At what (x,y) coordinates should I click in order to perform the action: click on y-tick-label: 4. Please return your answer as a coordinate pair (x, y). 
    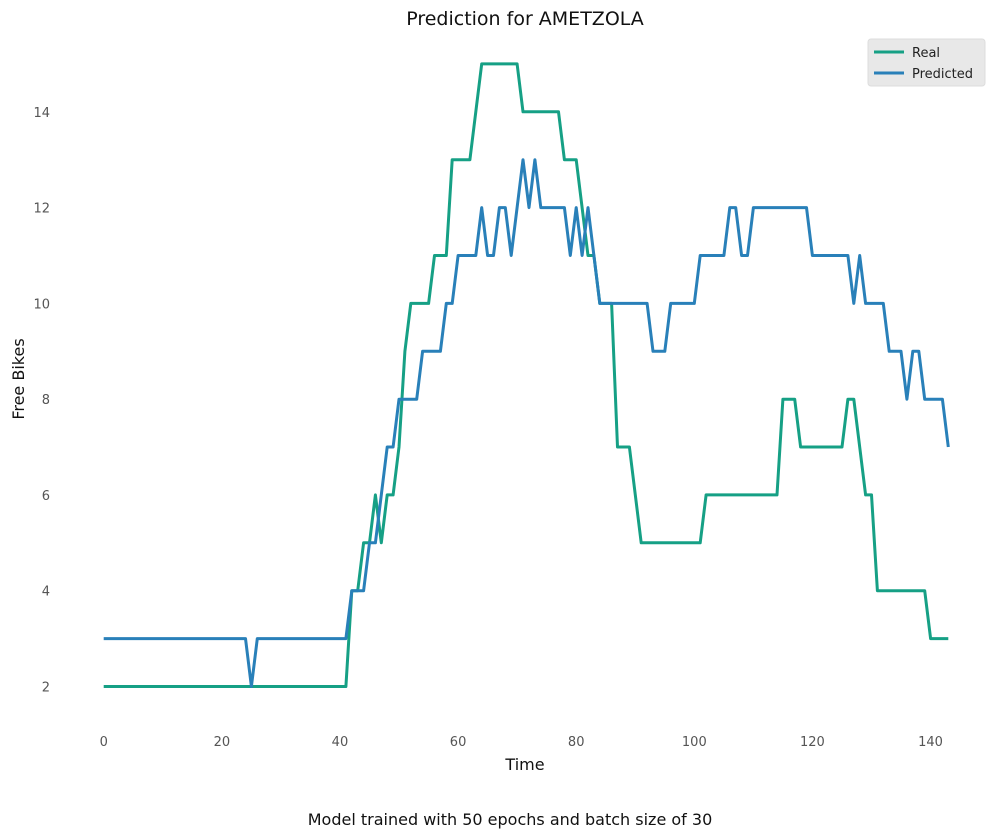
    Looking at the image, I should click on (46, 592).